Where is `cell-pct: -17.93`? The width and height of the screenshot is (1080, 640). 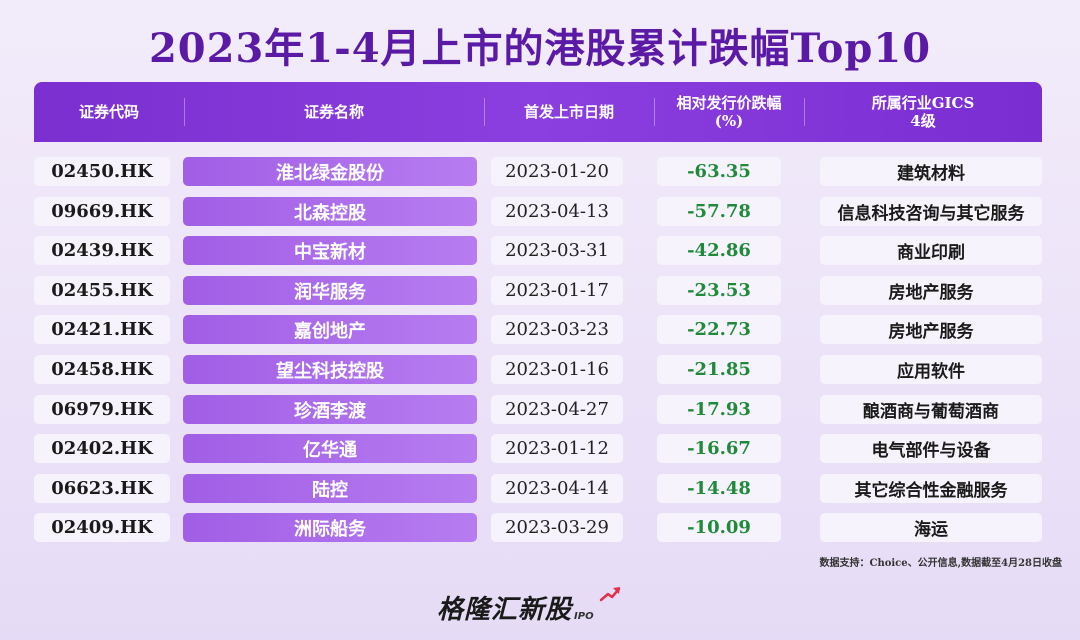 cell-pct: -17.93 is located at coordinates (719, 409).